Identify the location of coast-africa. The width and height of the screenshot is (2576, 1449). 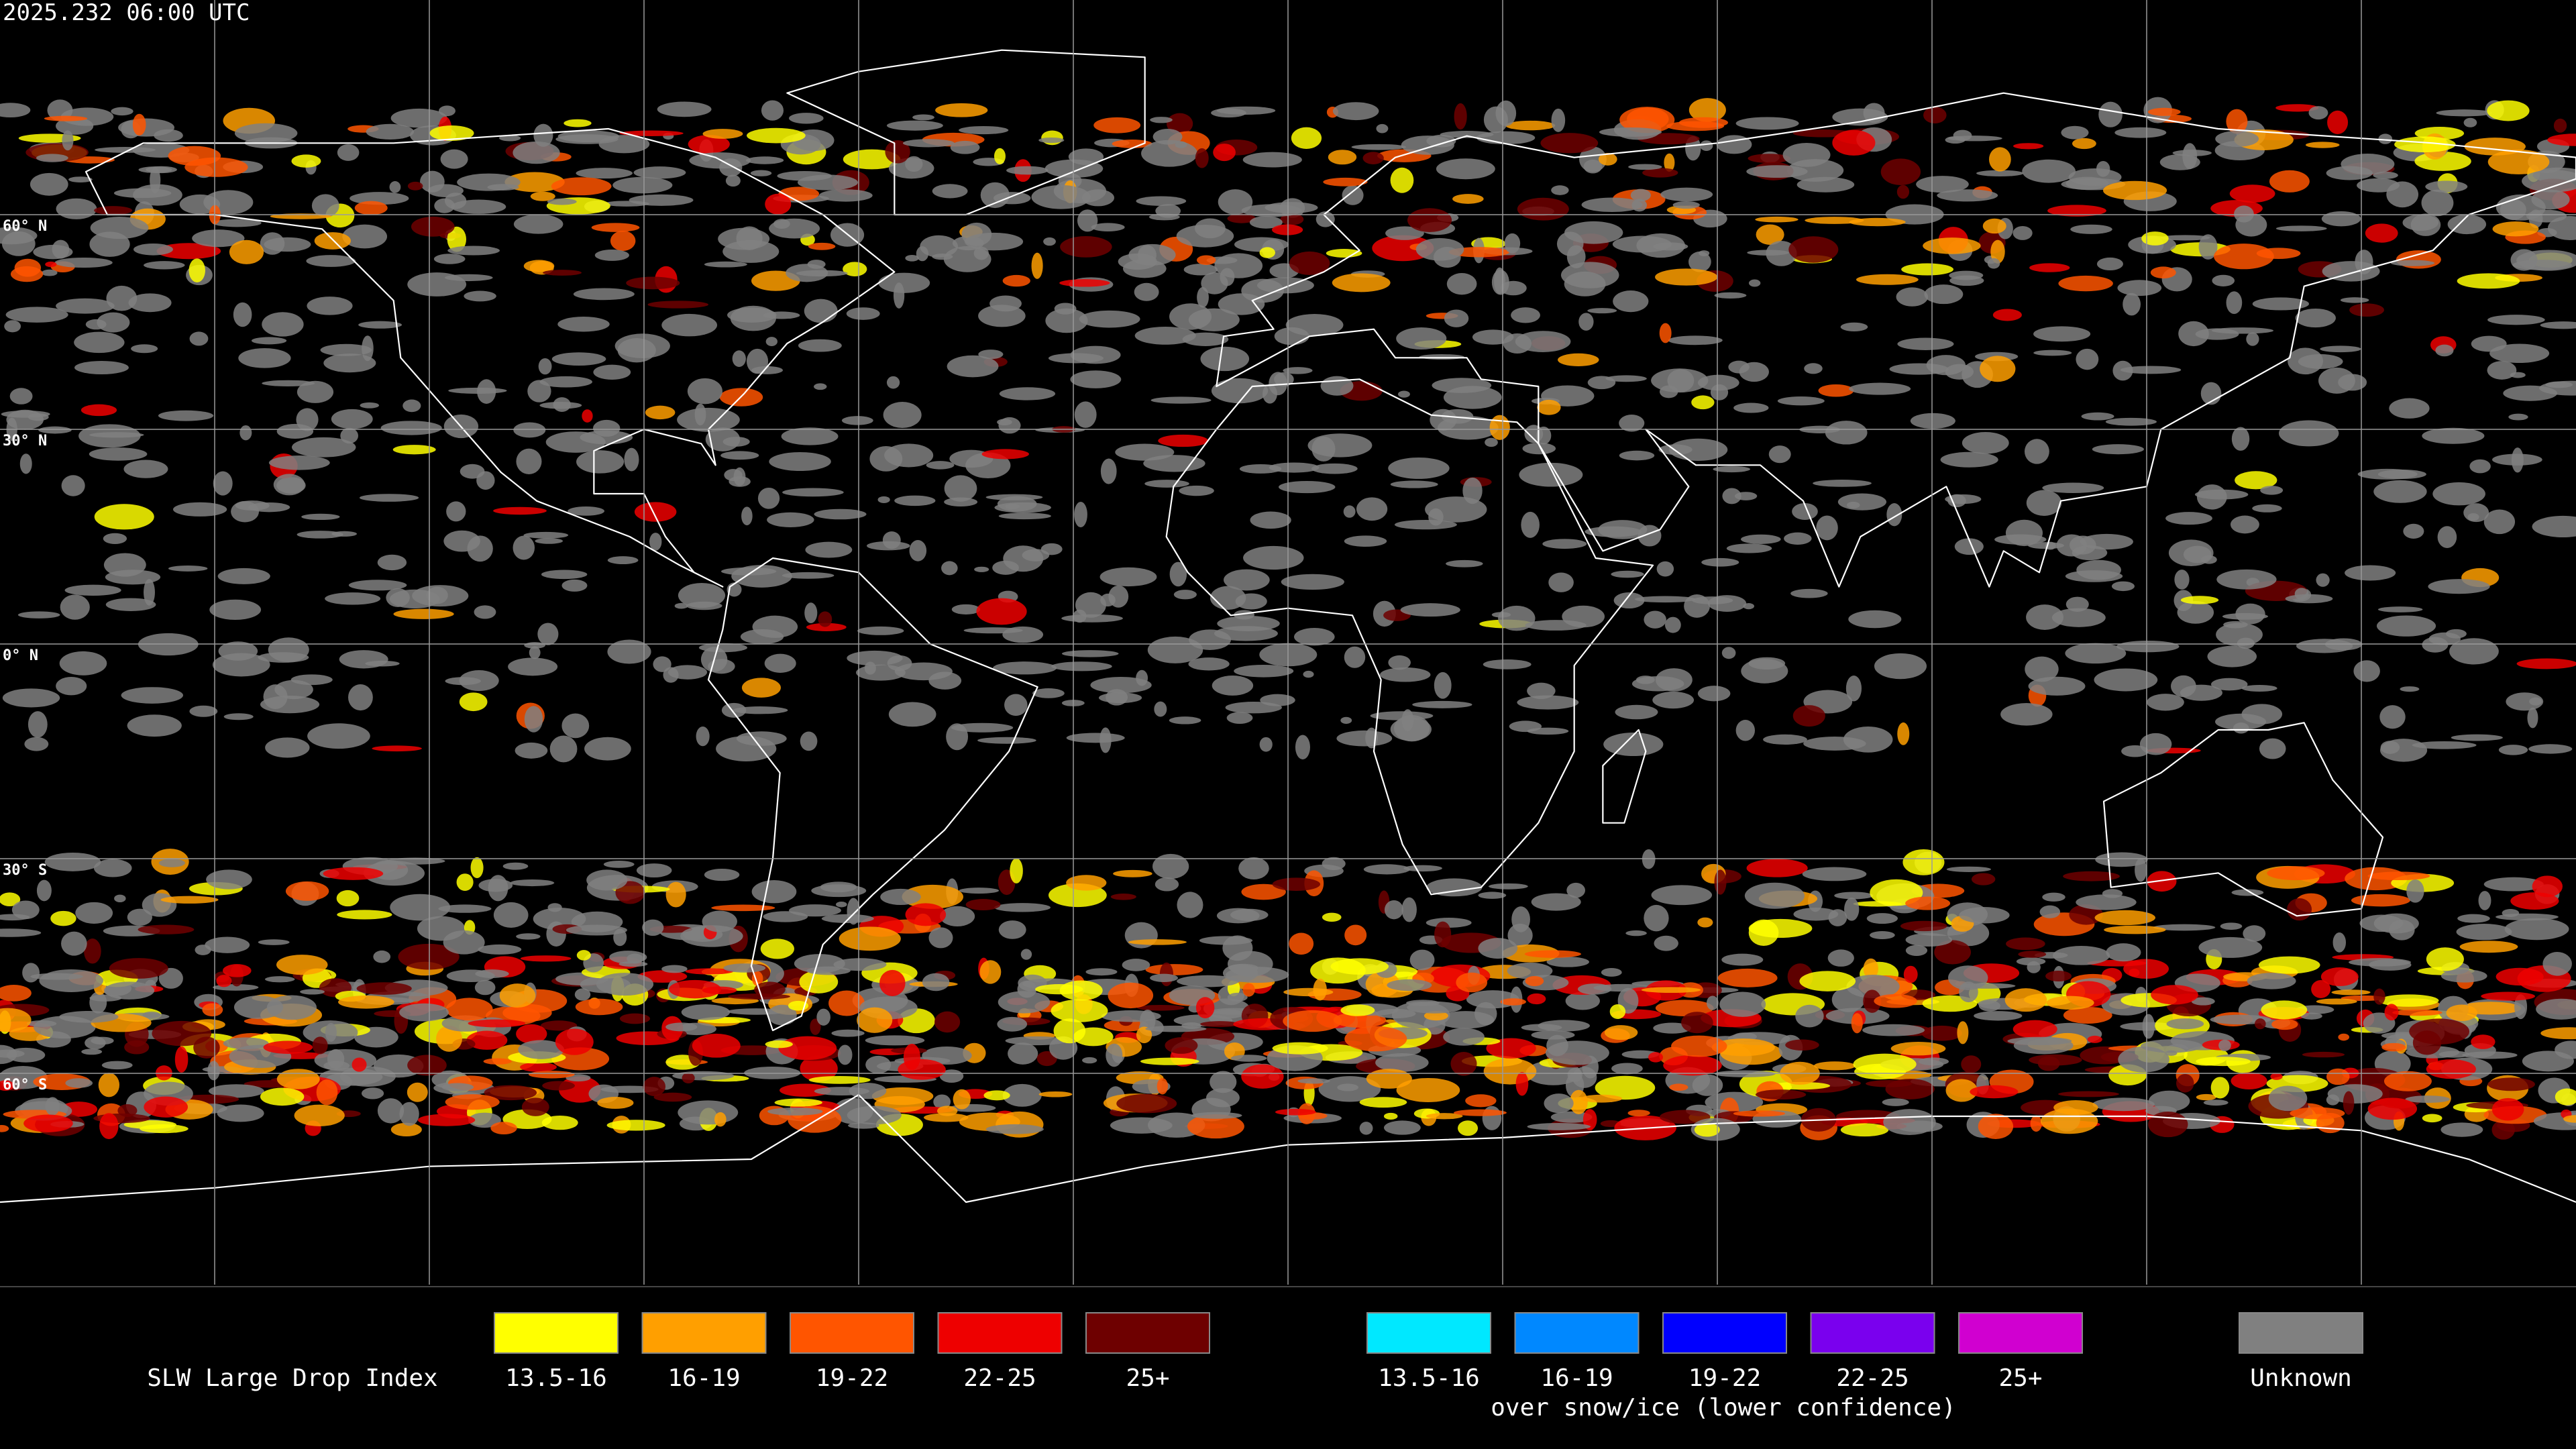
(1410, 636).